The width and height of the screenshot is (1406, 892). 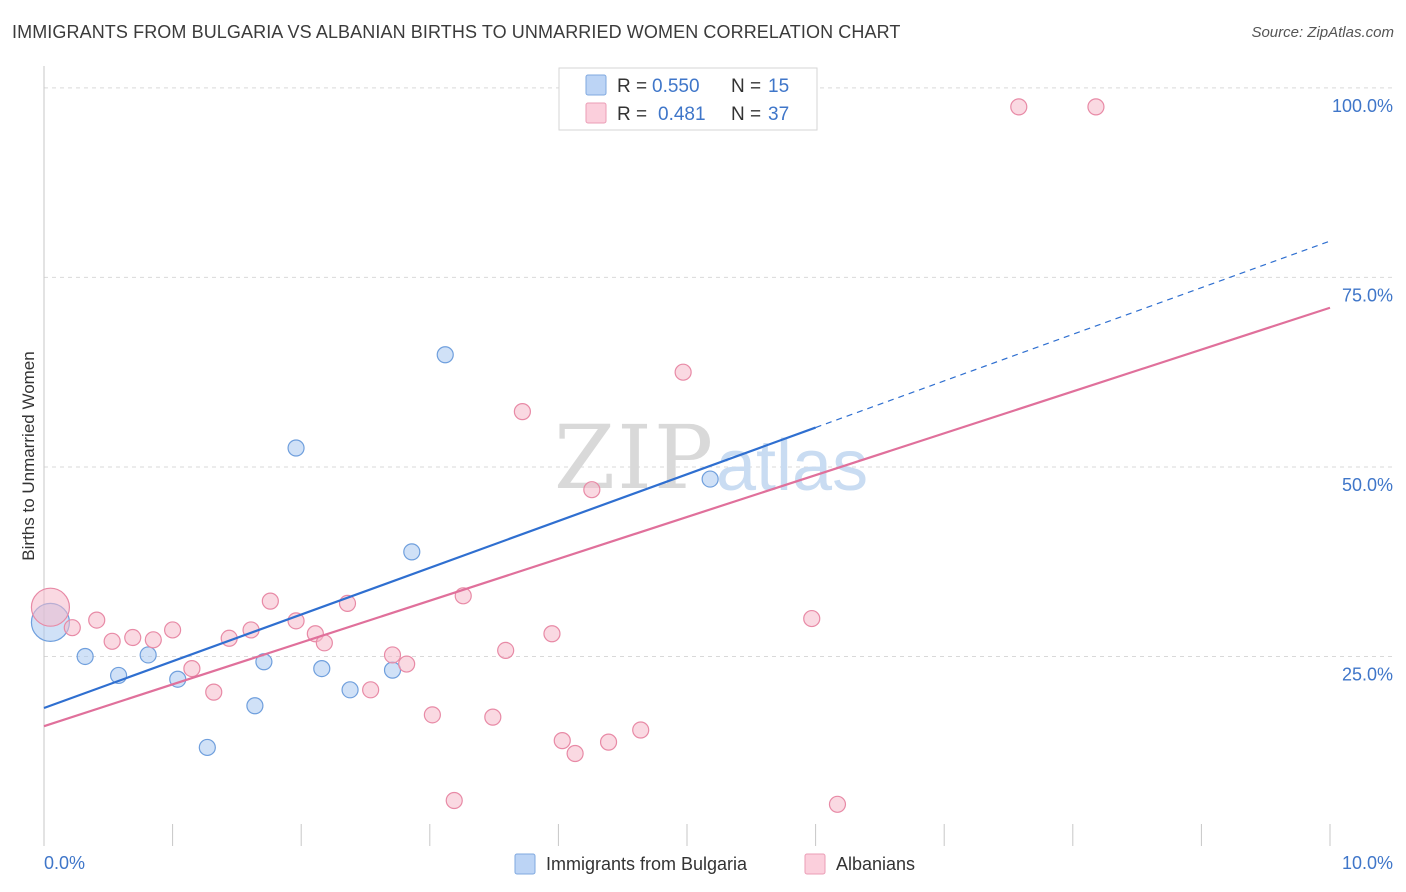 What do you see at coordinates (1367, 863) in the screenshot?
I see `x-tick-label-max: 10.0%` at bounding box center [1367, 863].